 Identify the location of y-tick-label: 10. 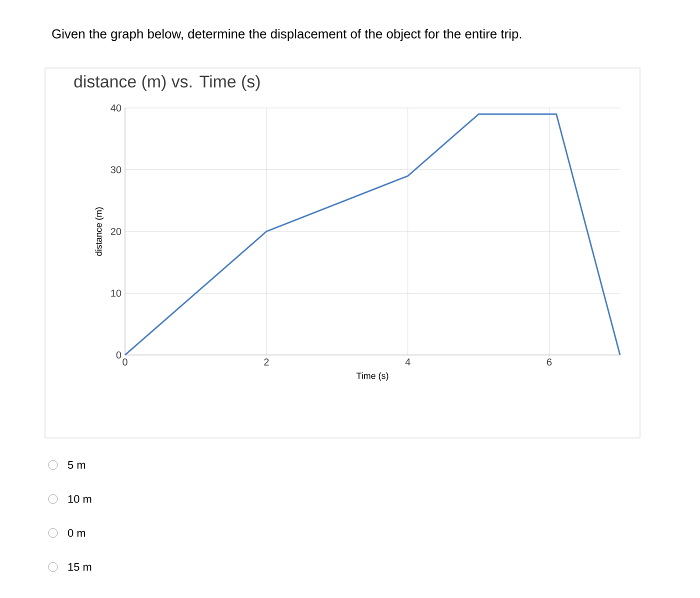
(116, 293).